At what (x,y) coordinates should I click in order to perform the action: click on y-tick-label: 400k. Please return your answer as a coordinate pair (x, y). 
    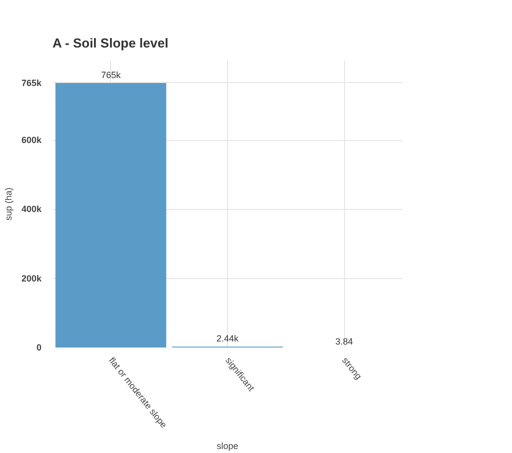
    Looking at the image, I should click on (31, 209).